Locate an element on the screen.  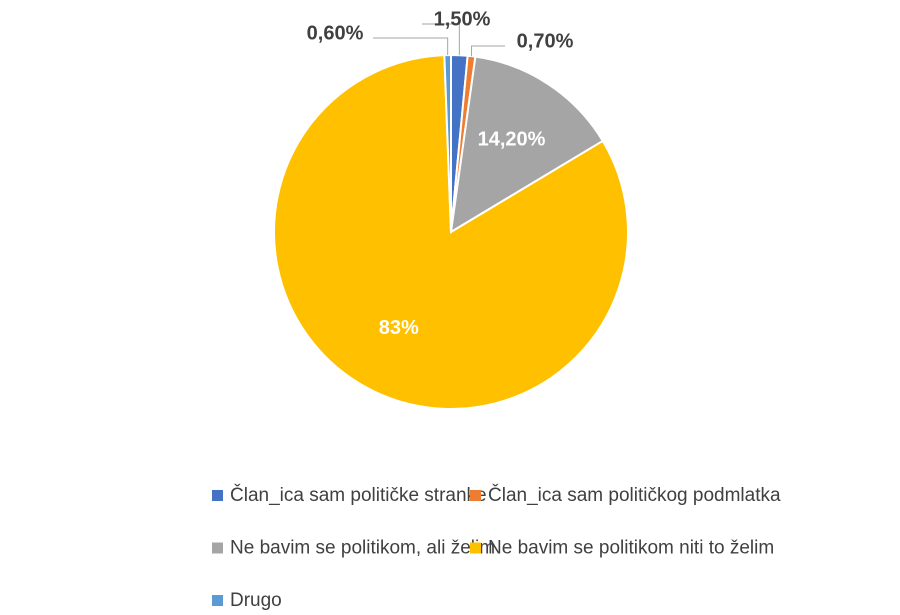
legend-label: Drugo is located at coordinates (256, 600).